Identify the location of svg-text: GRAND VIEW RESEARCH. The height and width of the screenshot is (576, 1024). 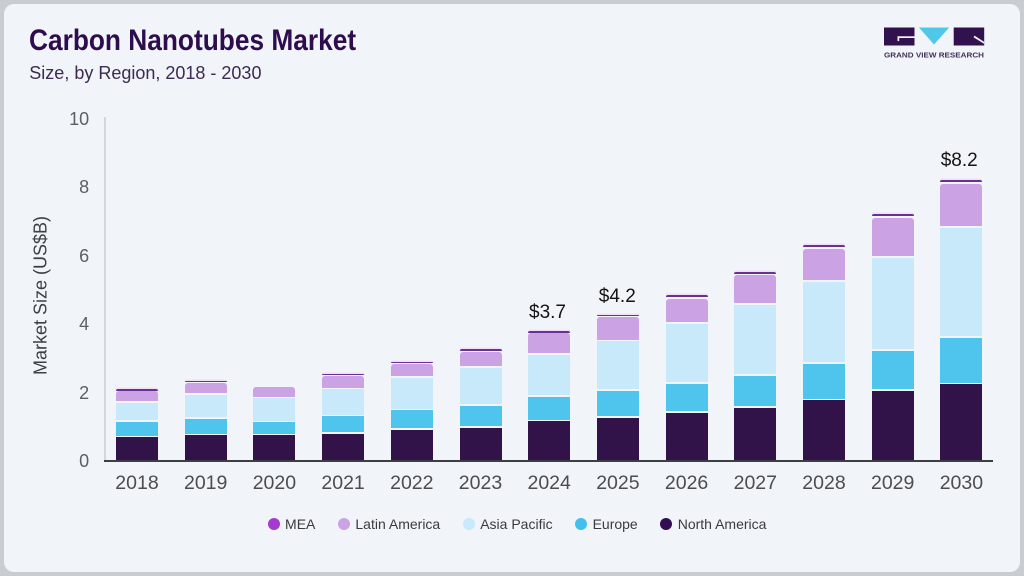
(934, 54).